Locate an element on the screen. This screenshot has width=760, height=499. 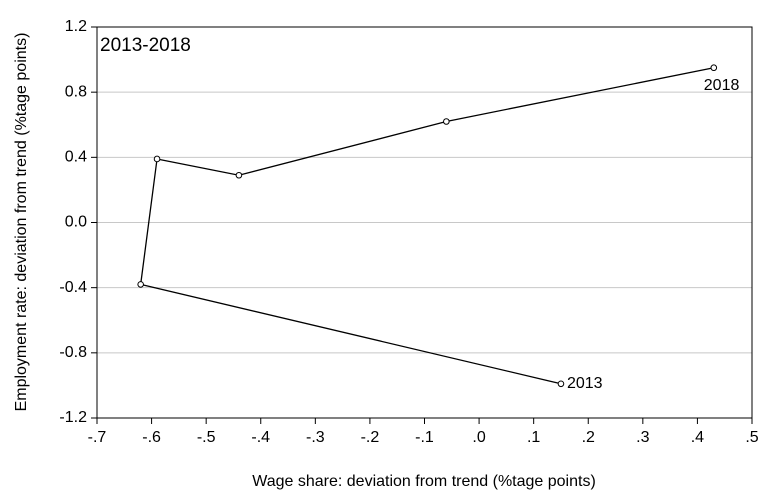
x-tick-label: .3 is located at coordinates (642, 437).